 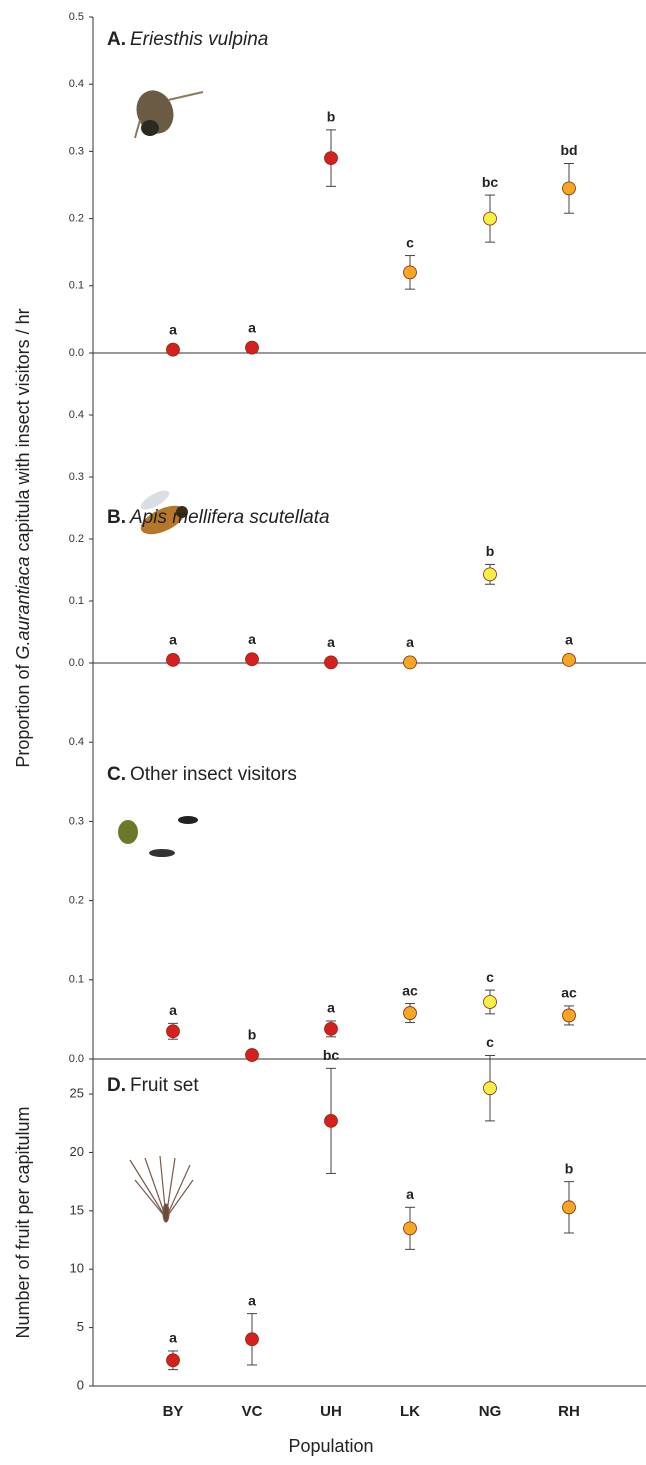 What do you see at coordinates (169, 114) in the screenshot?
I see `beetle-icon` at bounding box center [169, 114].